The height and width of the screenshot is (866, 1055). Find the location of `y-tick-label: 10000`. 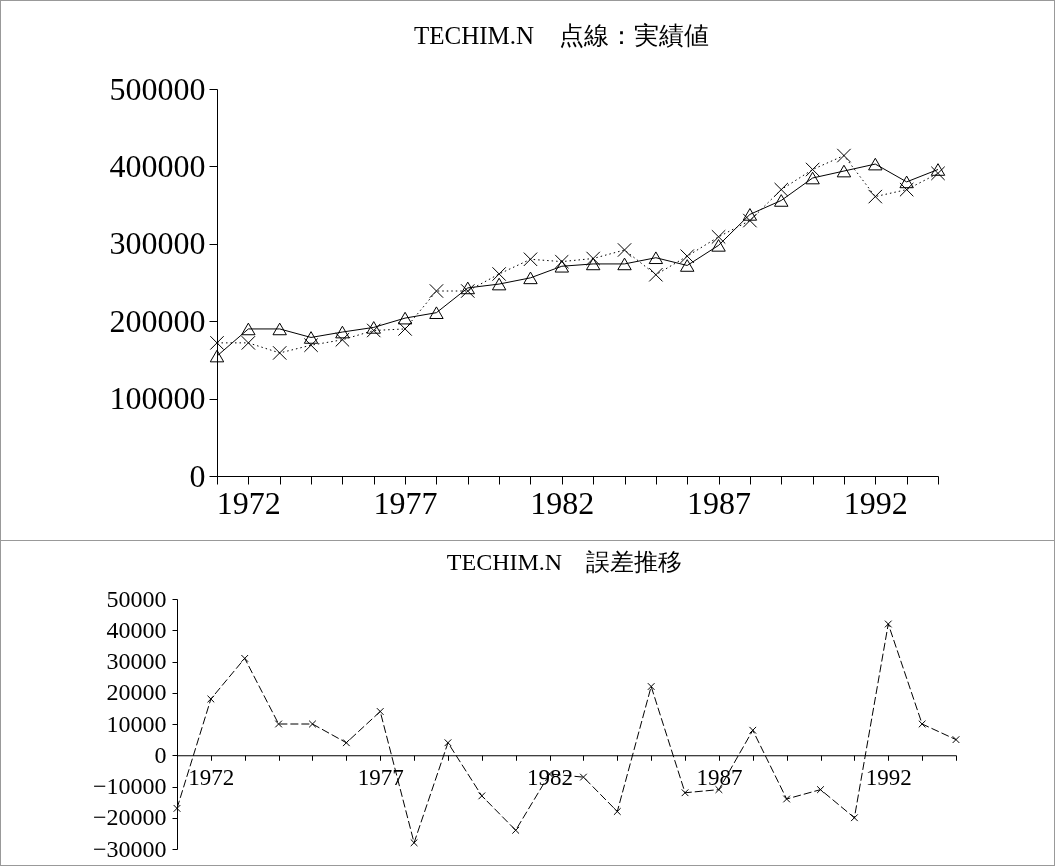

y-tick-label: 10000 is located at coordinates (136, 723).